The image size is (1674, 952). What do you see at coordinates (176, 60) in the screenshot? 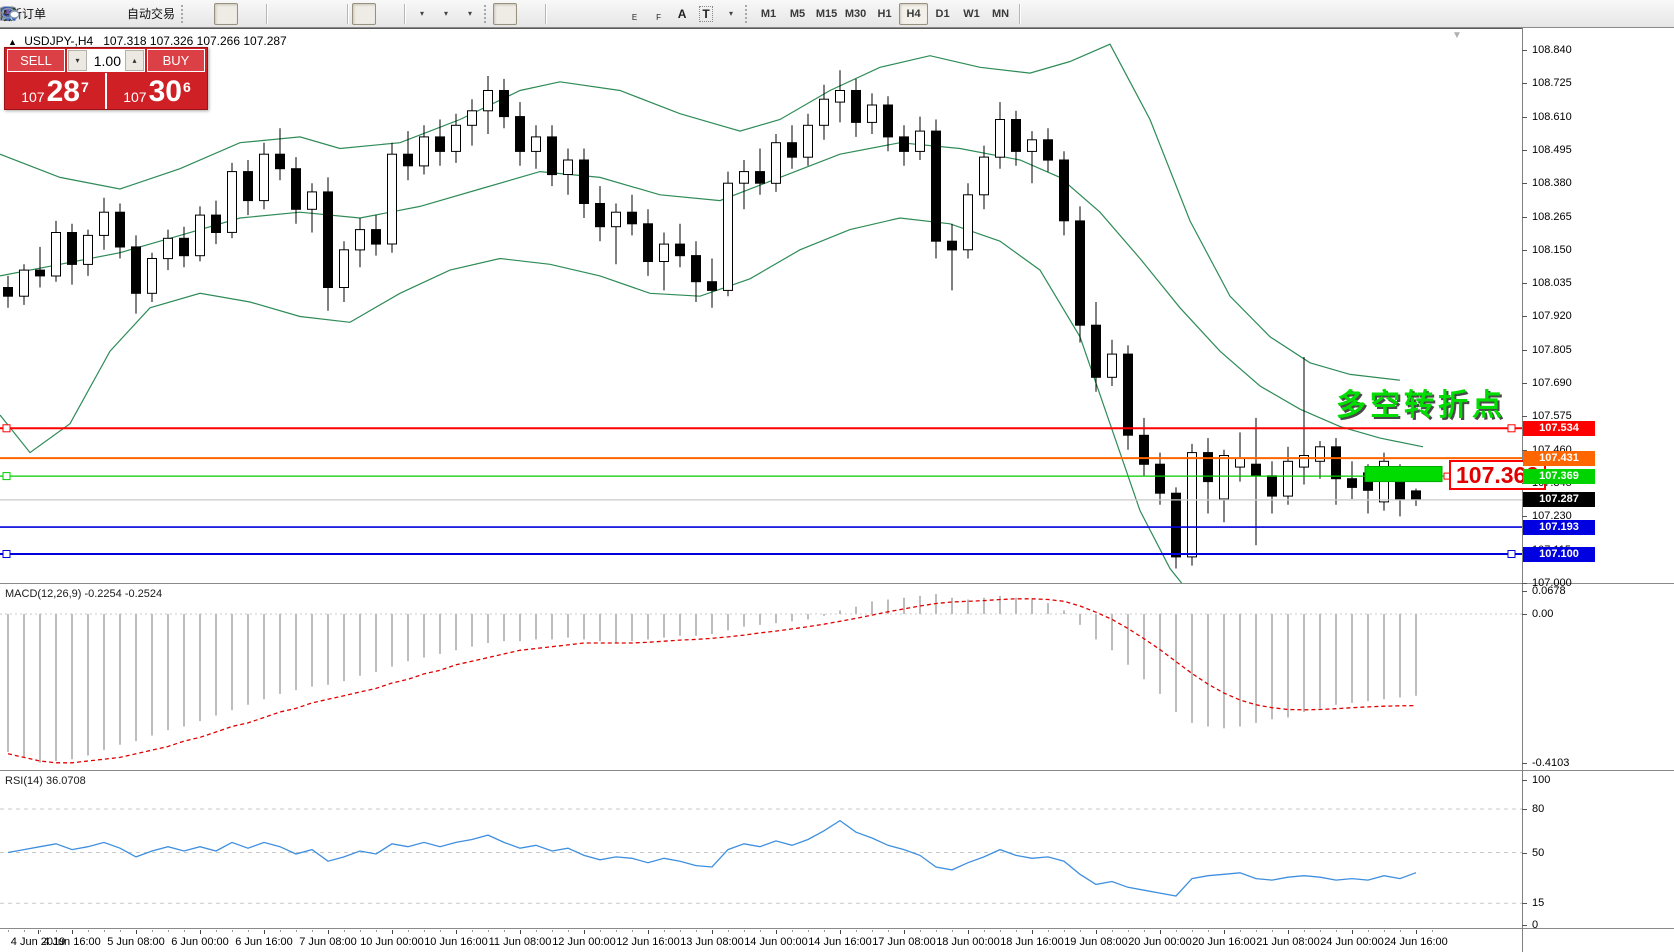
I see `buy-button: BUY` at bounding box center [176, 60].